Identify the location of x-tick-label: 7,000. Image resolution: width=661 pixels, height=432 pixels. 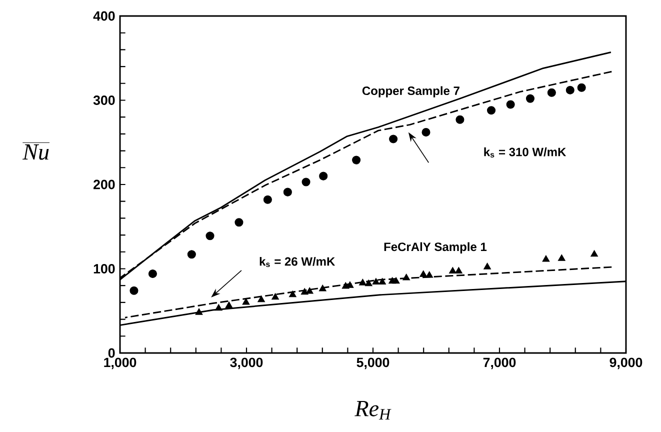
(499, 364).